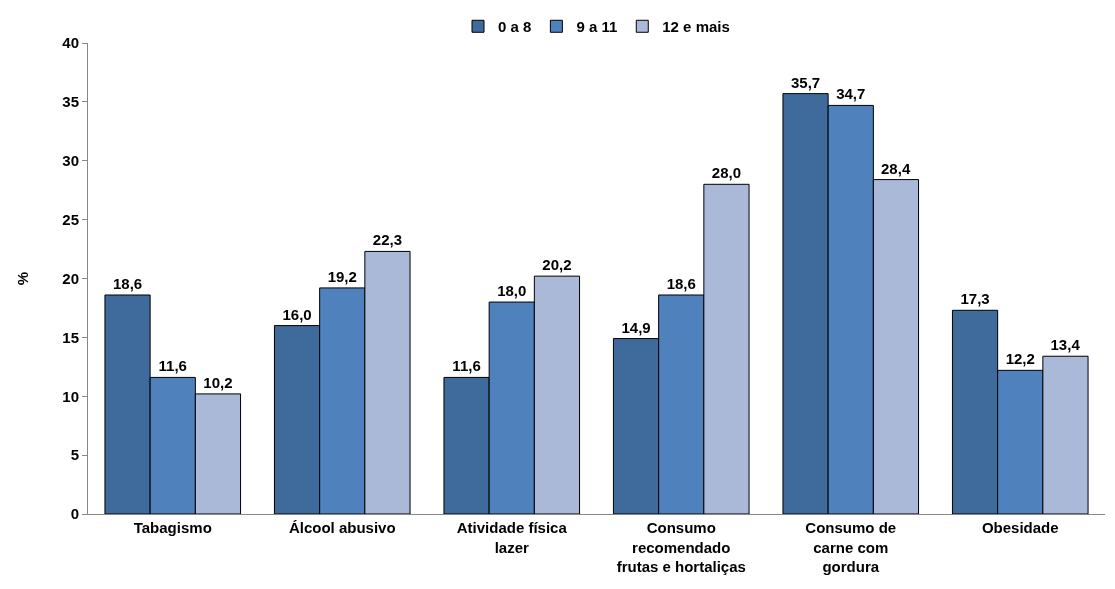 The height and width of the screenshot is (589, 1115). What do you see at coordinates (512, 291) in the screenshot?
I see `data-label: 18,0` at bounding box center [512, 291].